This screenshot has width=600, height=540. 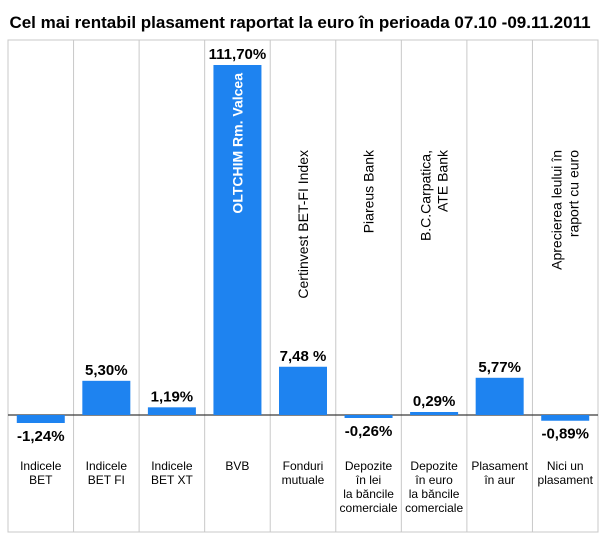 I want to click on data-label: -0,26%, so click(x=369, y=431).